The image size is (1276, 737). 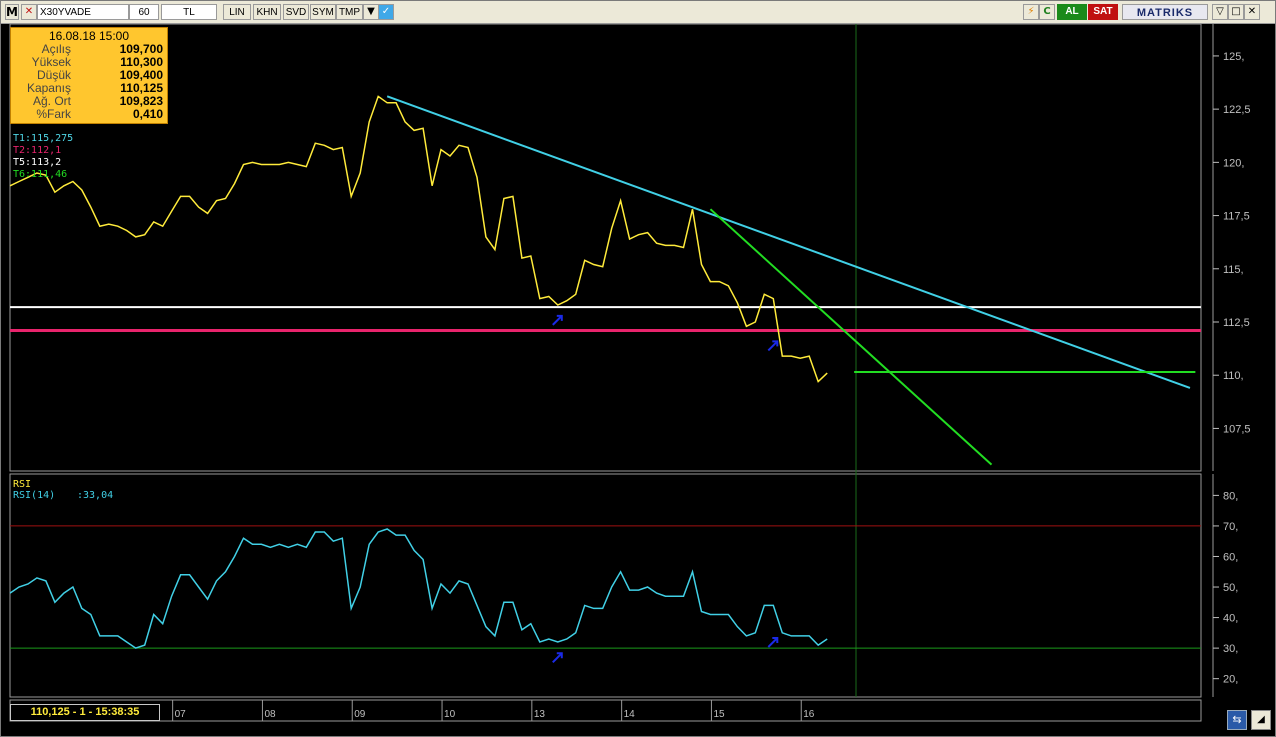 I want to click on price-ytick-label: 117,5, so click(x=1236, y=217).